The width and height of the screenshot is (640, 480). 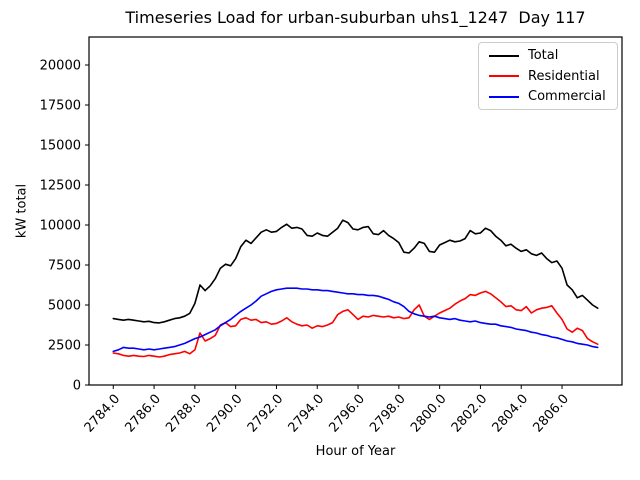 What do you see at coordinates (504, 55) in the screenshot?
I see `legend-line-total` at bounding box center [504, 55].